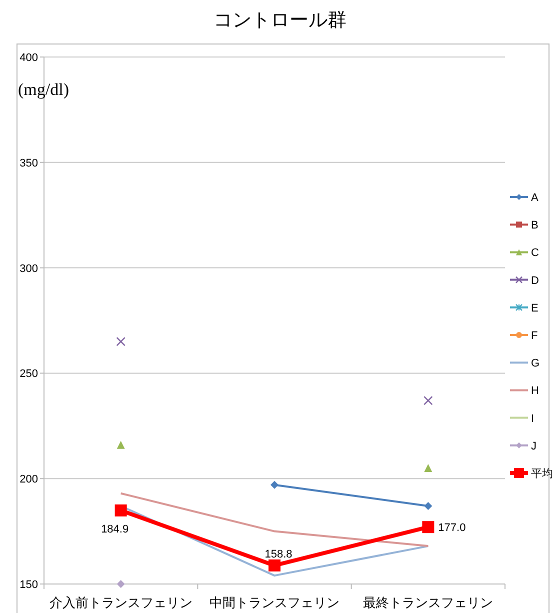 This screenshot has height=613, width=559. What do you see at coordinates (534, 336) in the screenshot?
I see `legend-label: F` at bounding box center [534, 336].